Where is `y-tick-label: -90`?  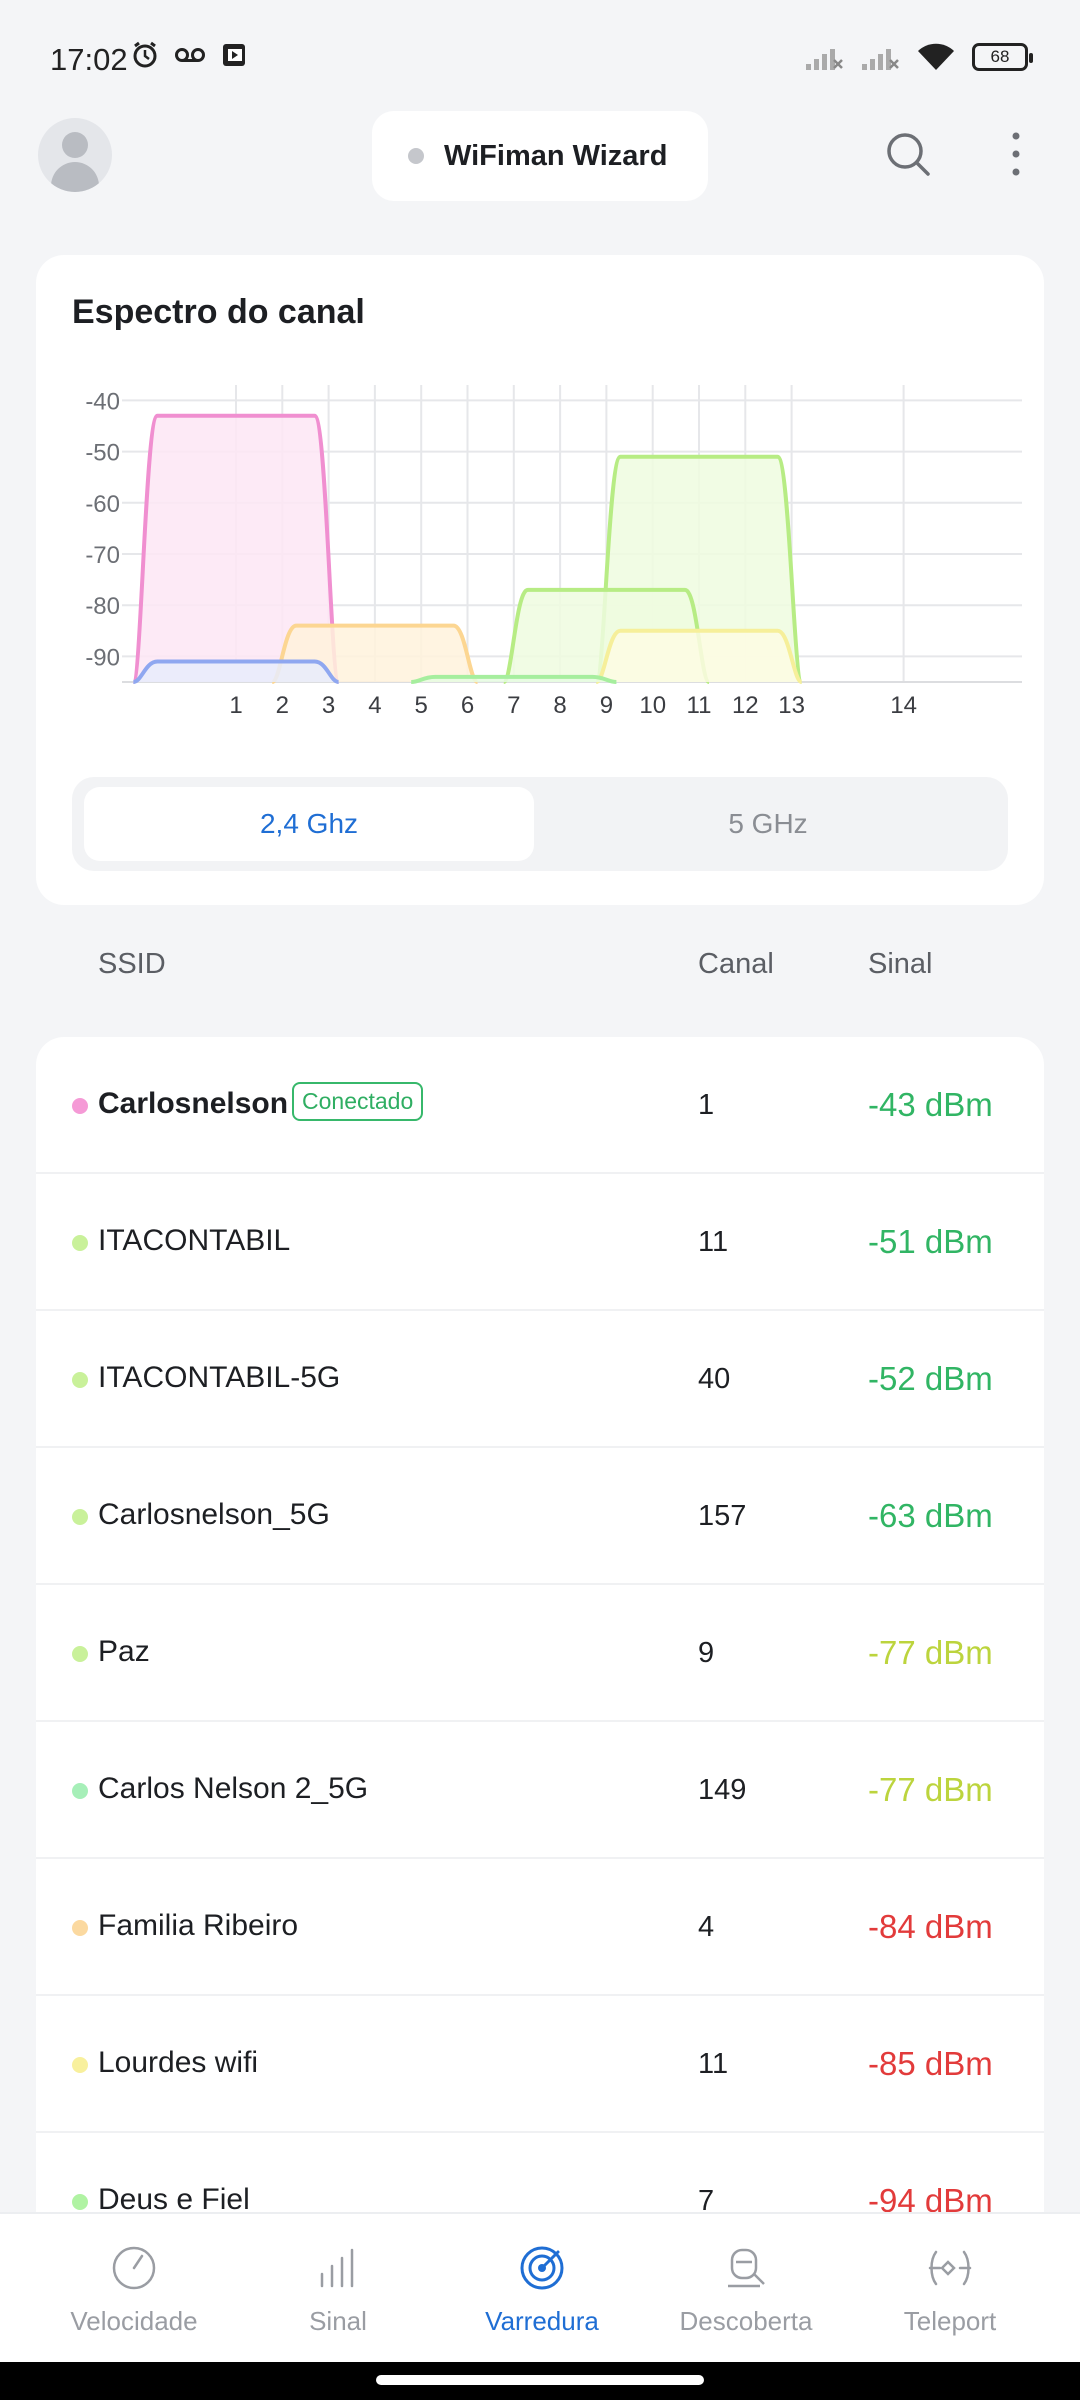
y-tick-label: -90 is located at coordinates (102, 657).